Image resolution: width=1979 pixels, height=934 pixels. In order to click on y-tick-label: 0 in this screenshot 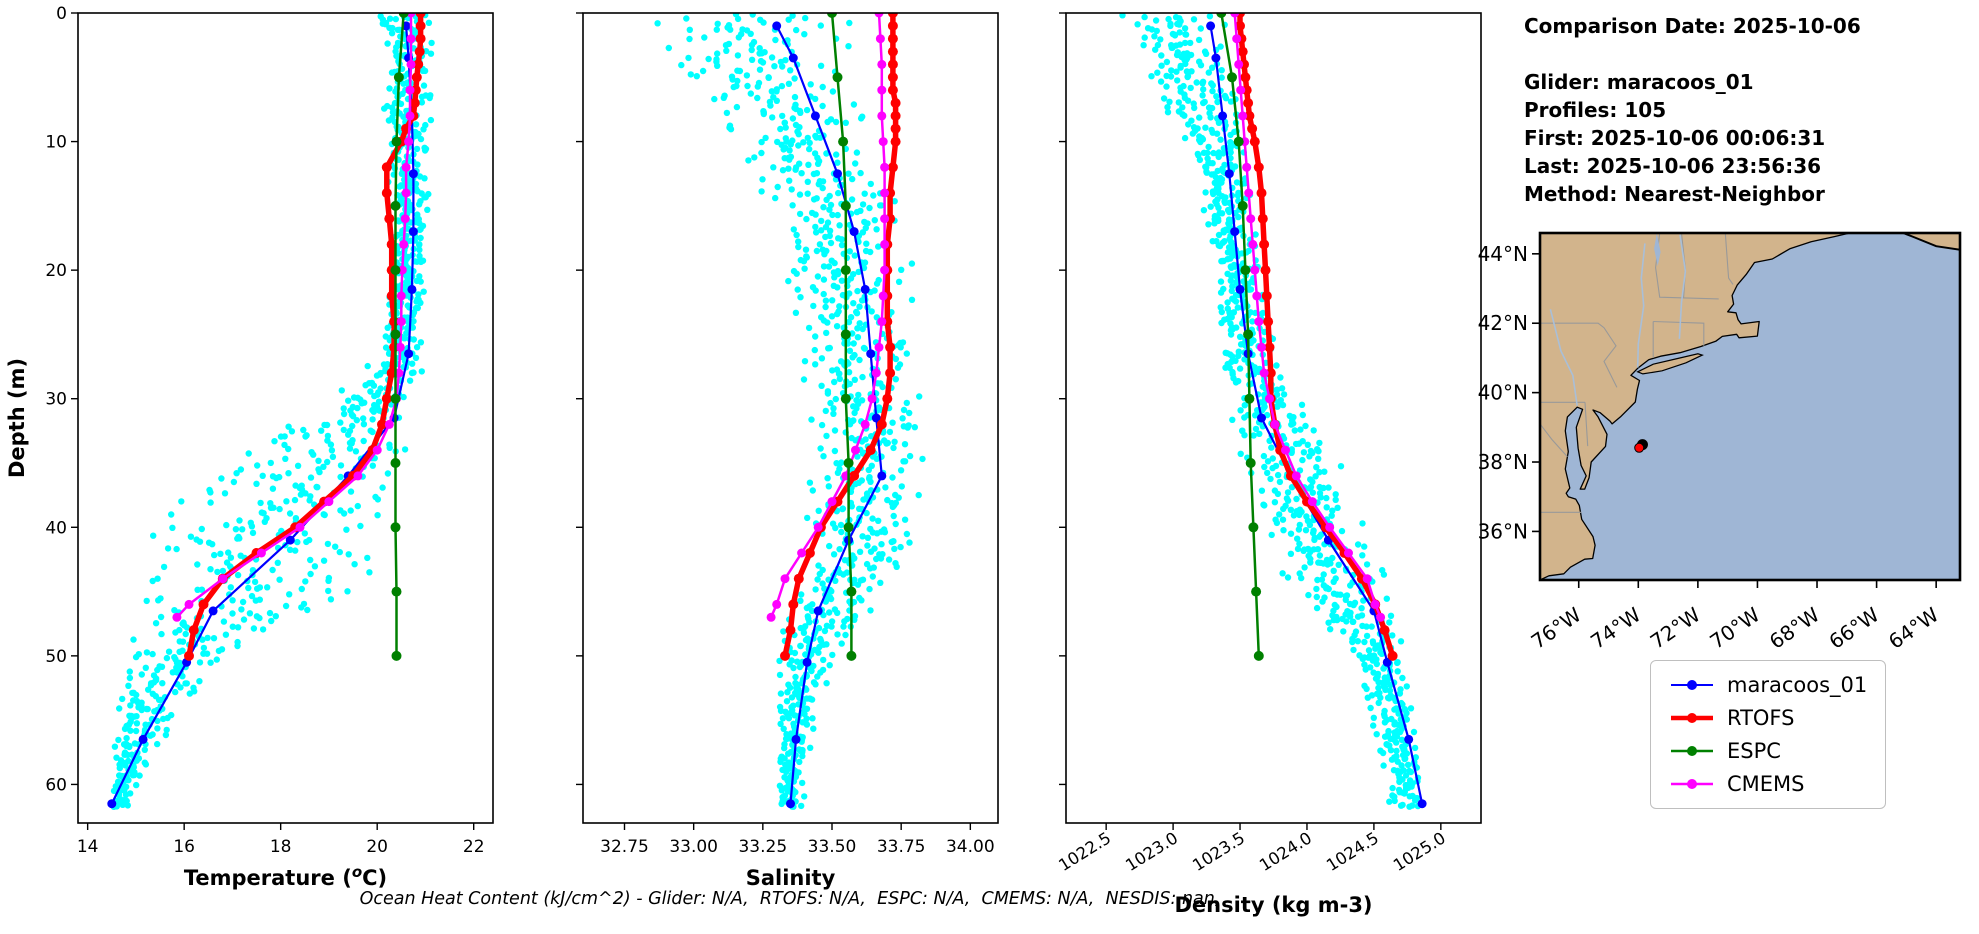, I will do `click(61, 14)`.